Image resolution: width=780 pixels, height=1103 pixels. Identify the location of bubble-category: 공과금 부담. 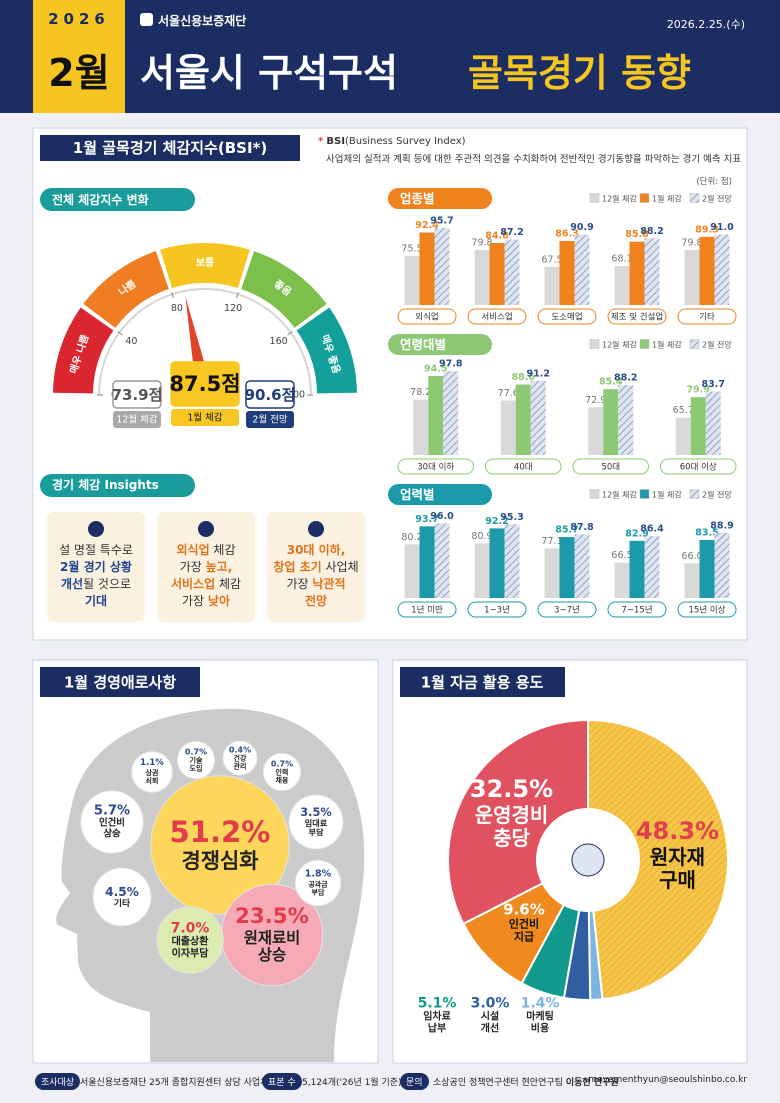
(318, 888).